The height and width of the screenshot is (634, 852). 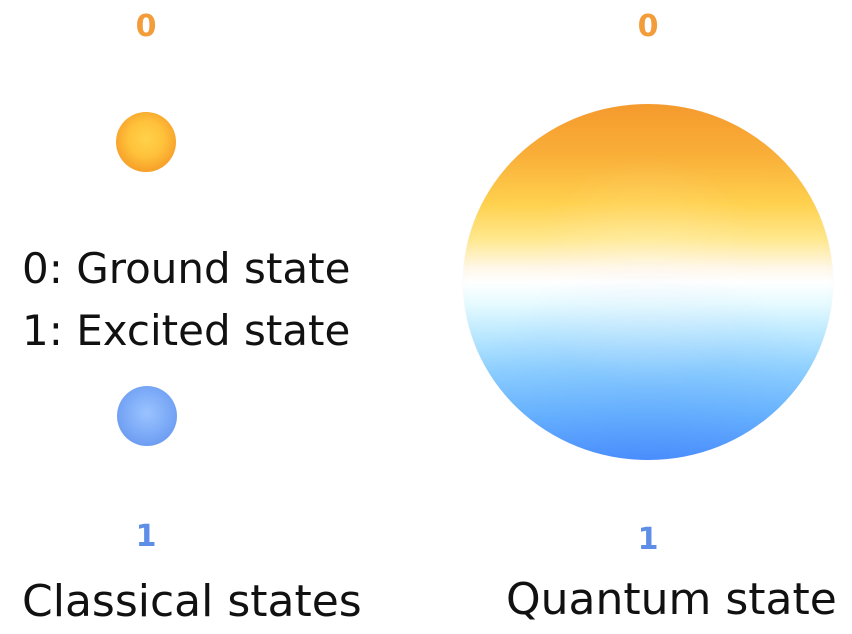 What do you see at coordinates (192, 601) in the screenshot?
I see `classical-caption: Classical states` at bounding box center [192, 601].